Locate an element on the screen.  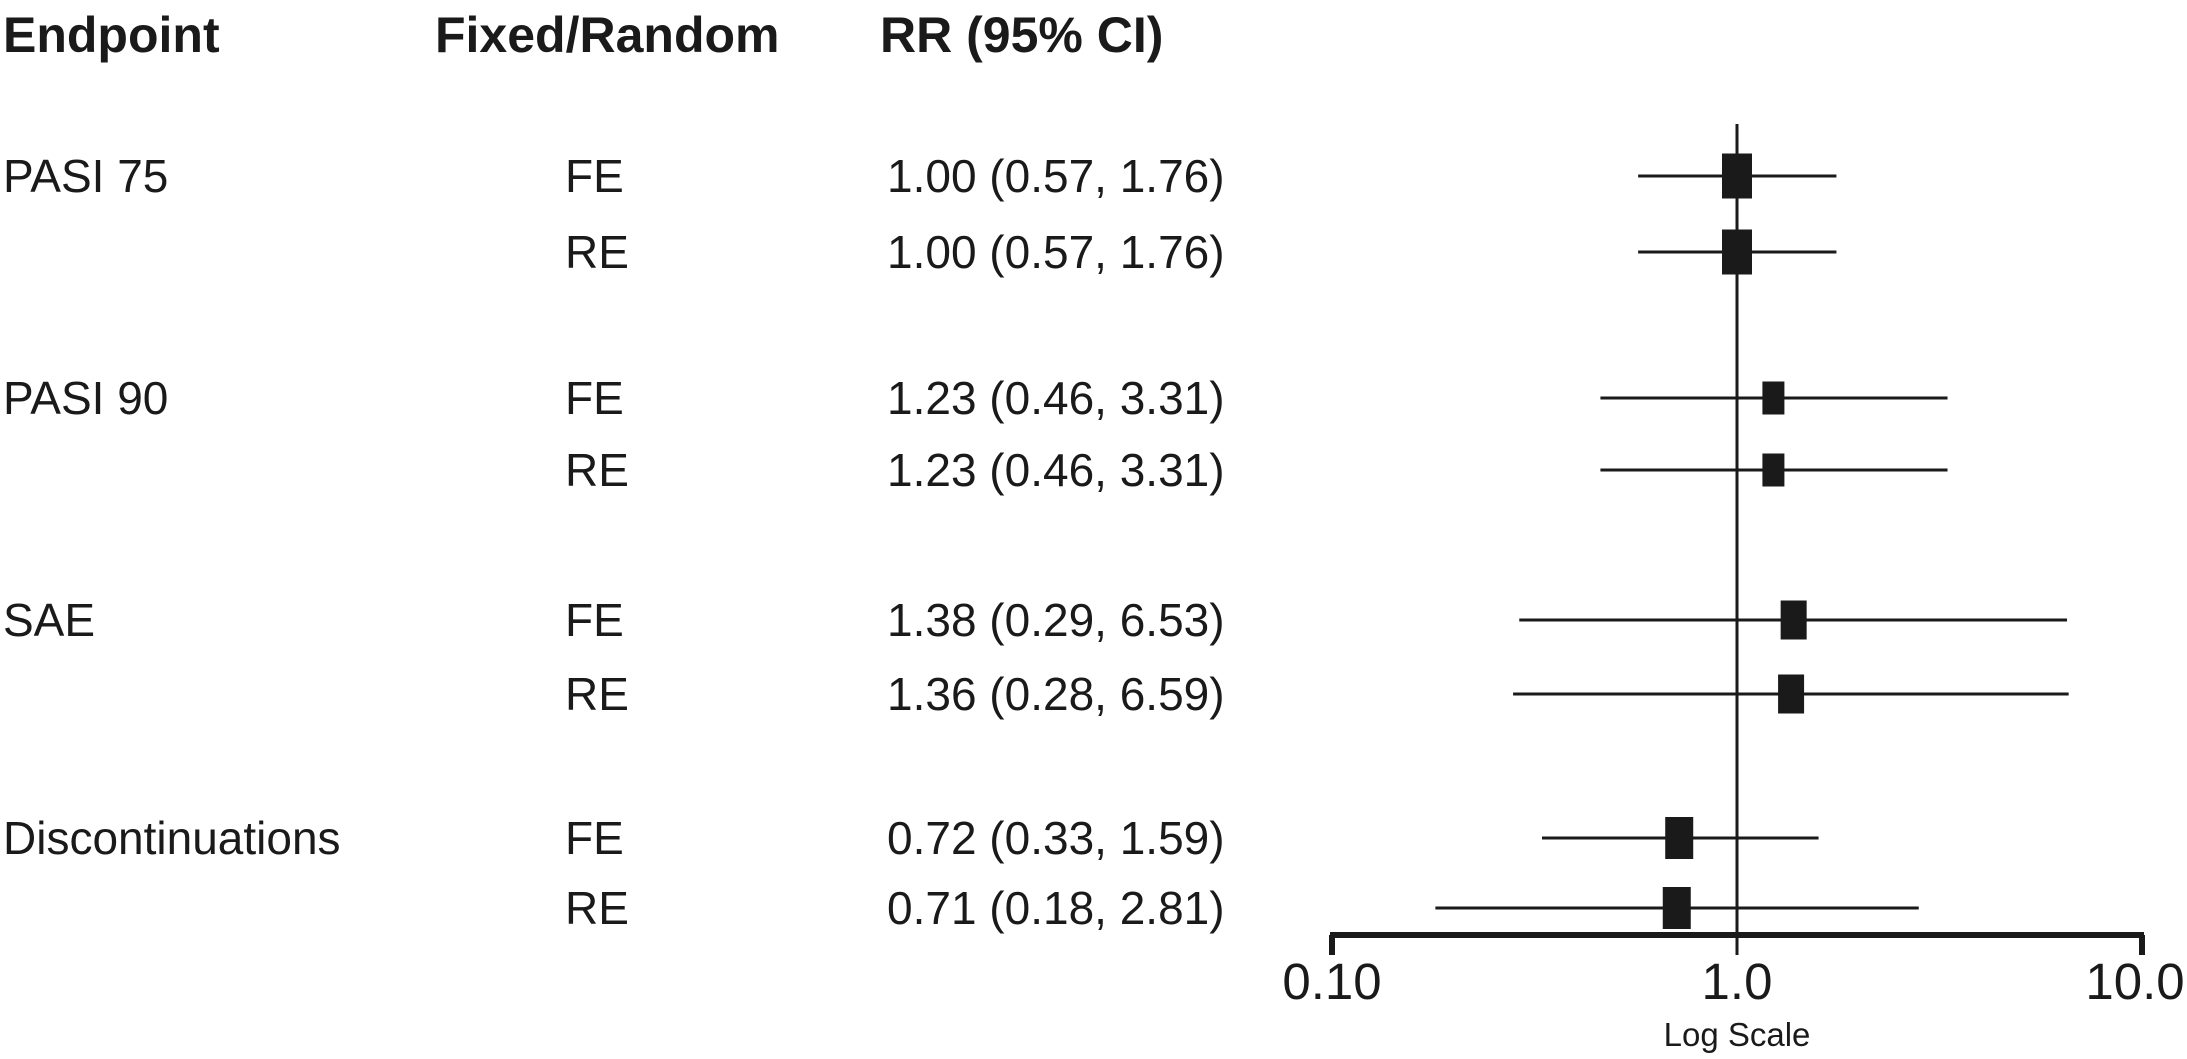
endpoint-label: Discontinuations is located at coordinates (172, 838).